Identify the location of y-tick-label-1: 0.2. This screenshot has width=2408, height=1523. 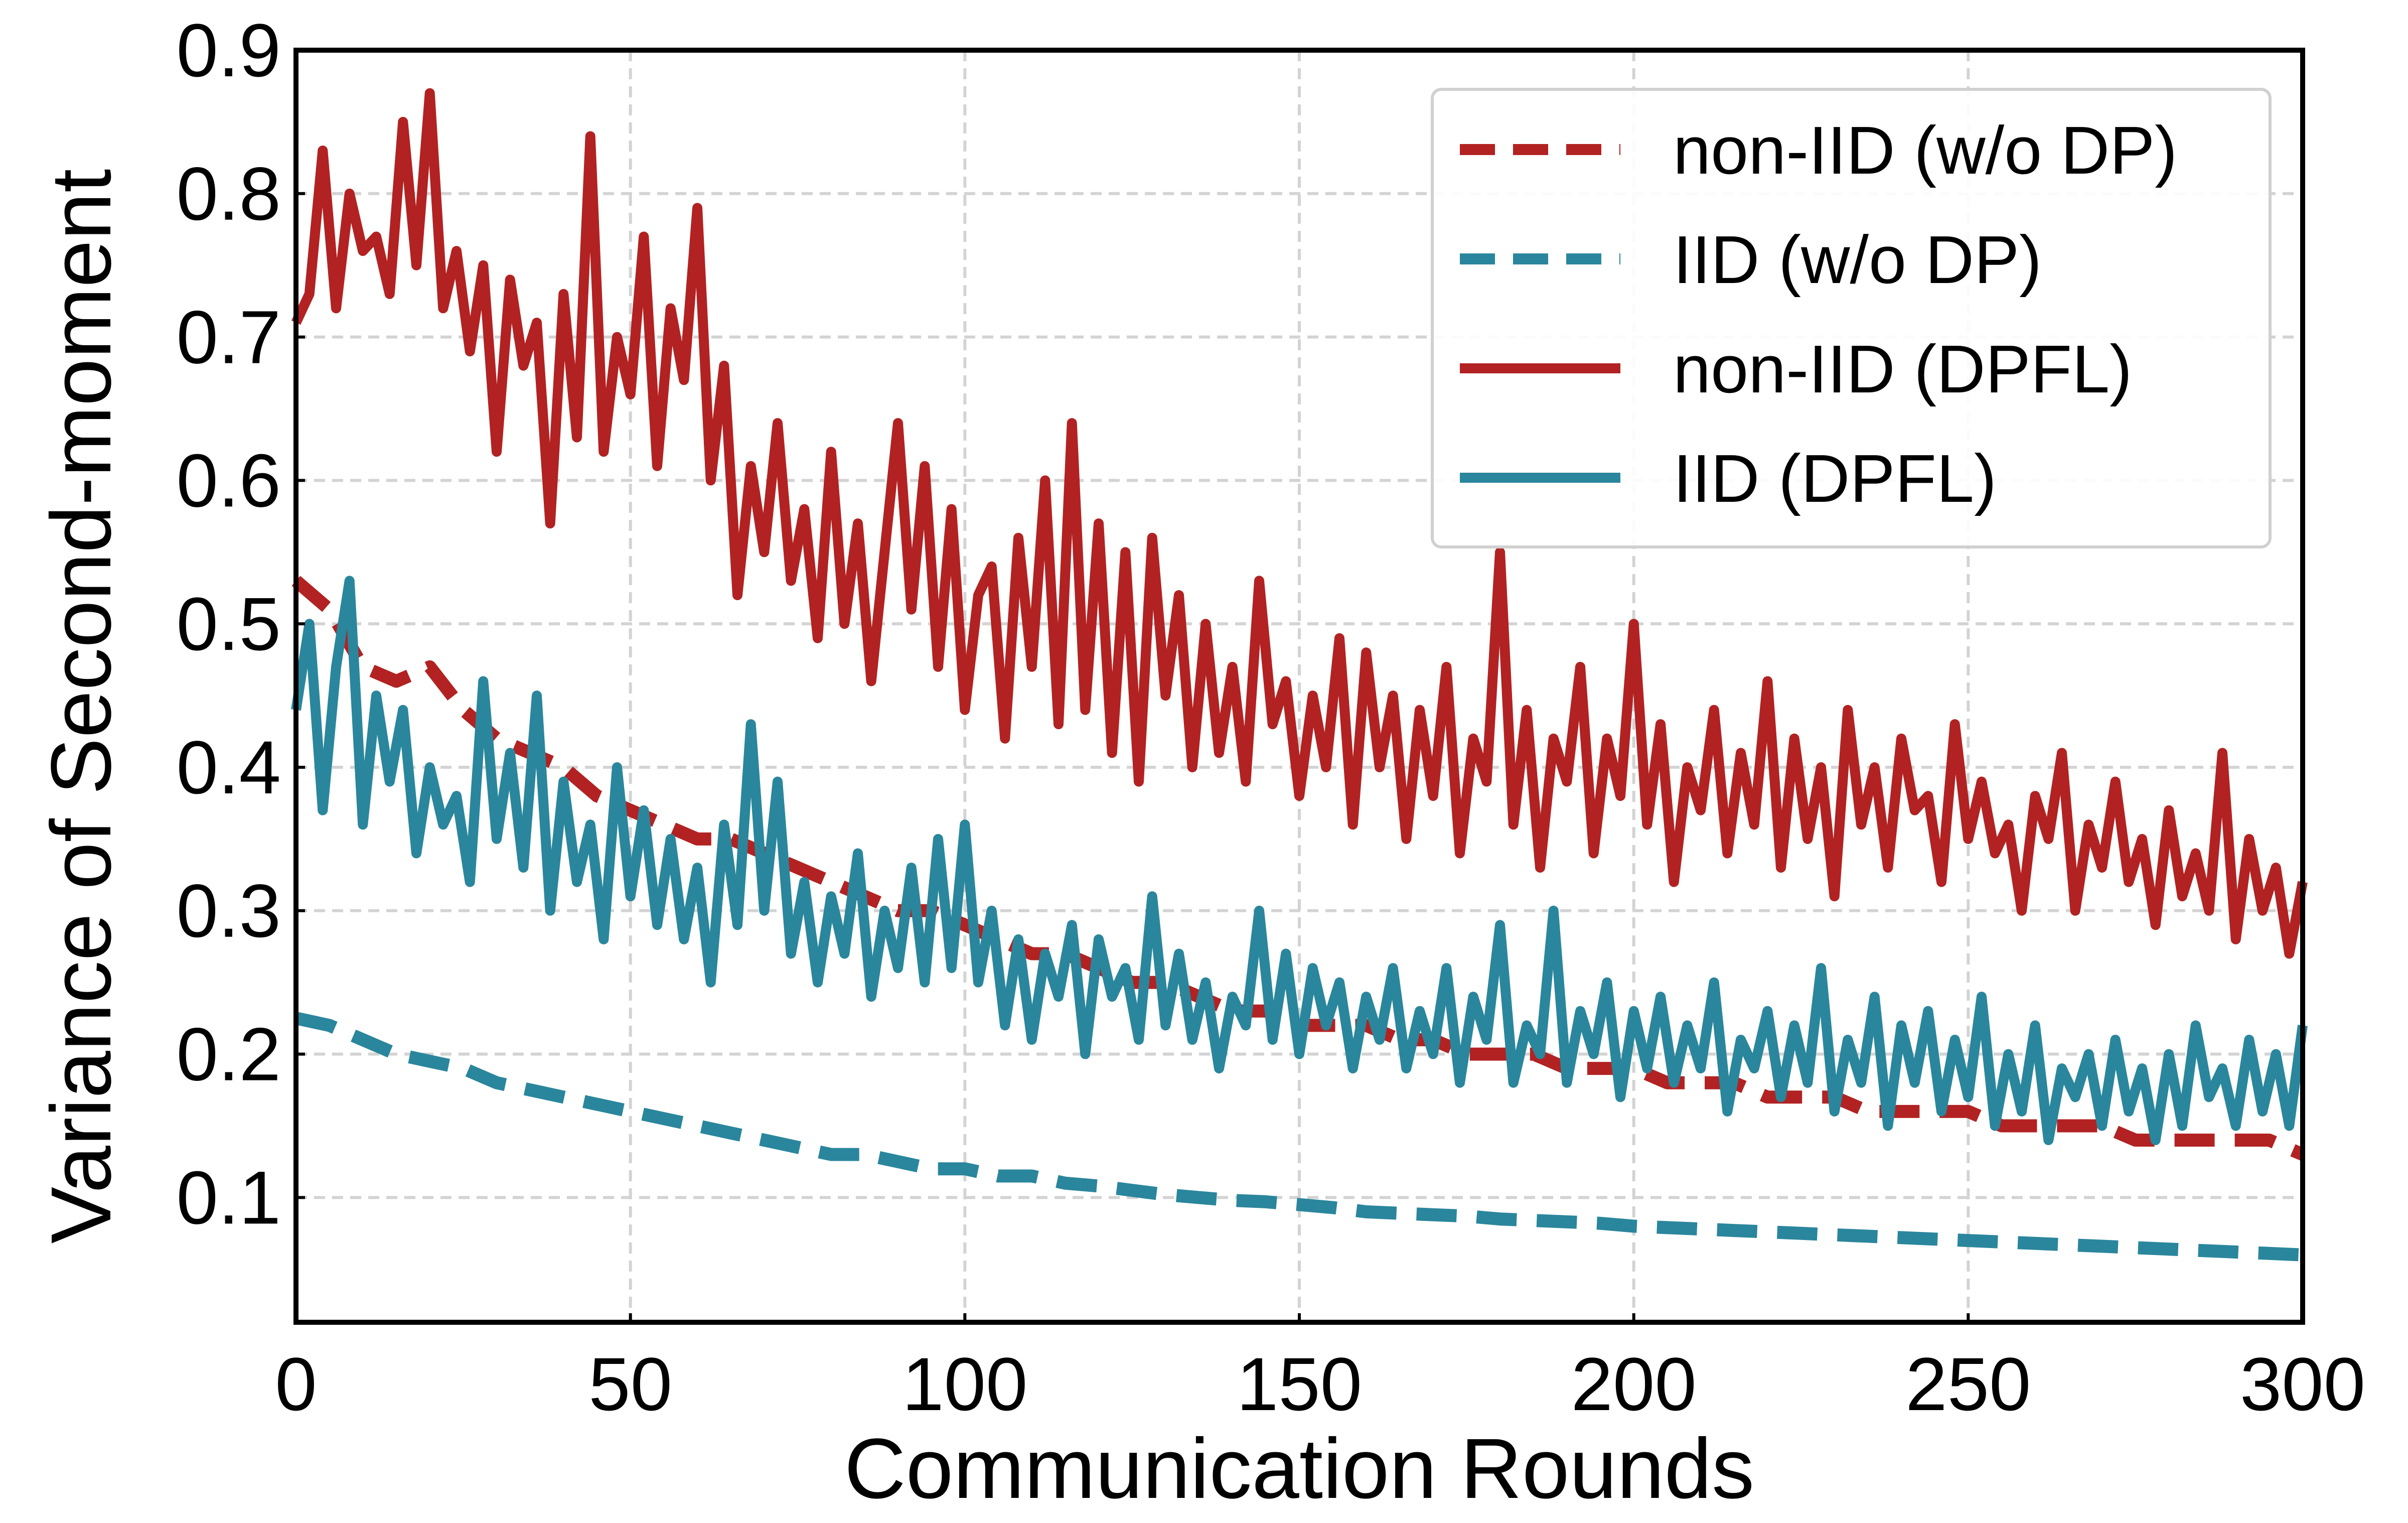
(229, 1054).